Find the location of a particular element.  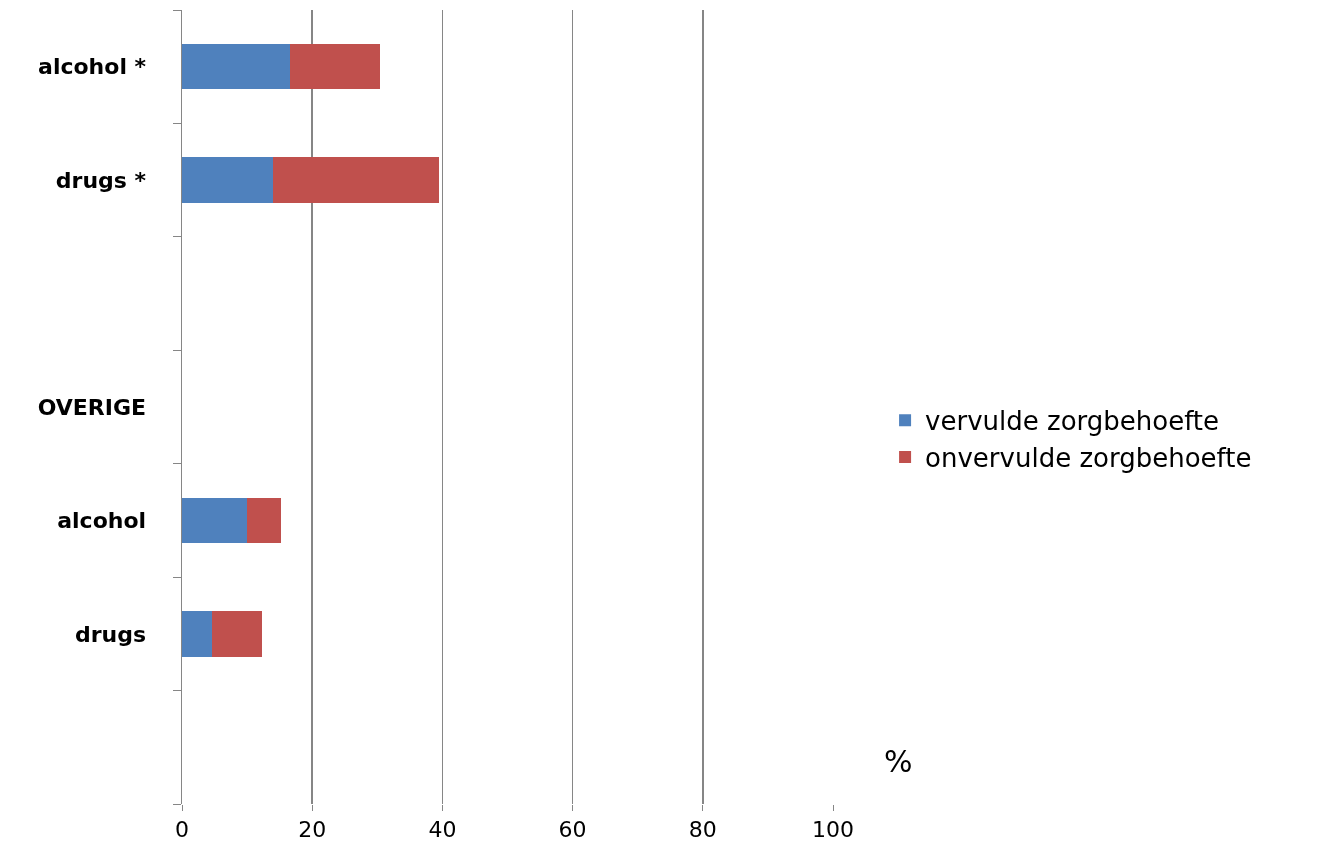

y-tick-label: alcohol * is located at coordinates (92, 67).